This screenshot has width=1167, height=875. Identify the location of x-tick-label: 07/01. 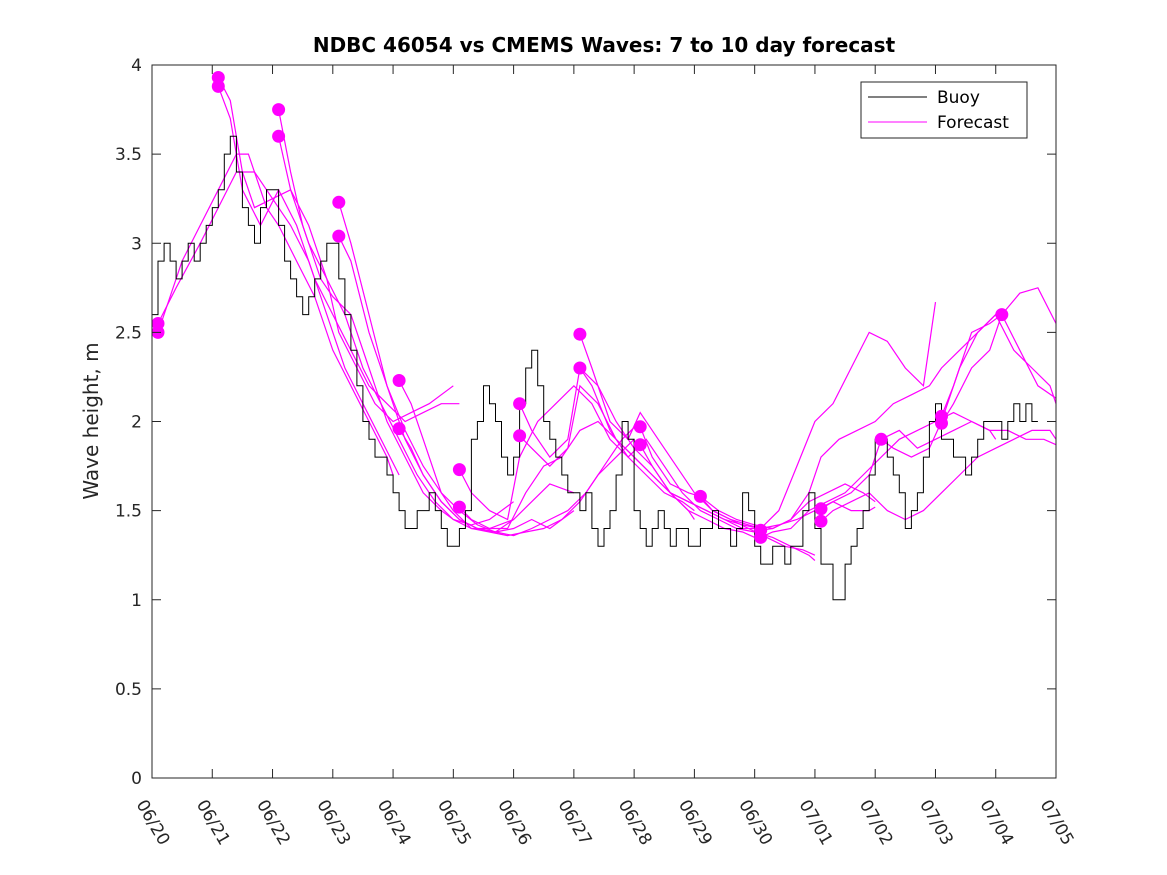
(816, 823).